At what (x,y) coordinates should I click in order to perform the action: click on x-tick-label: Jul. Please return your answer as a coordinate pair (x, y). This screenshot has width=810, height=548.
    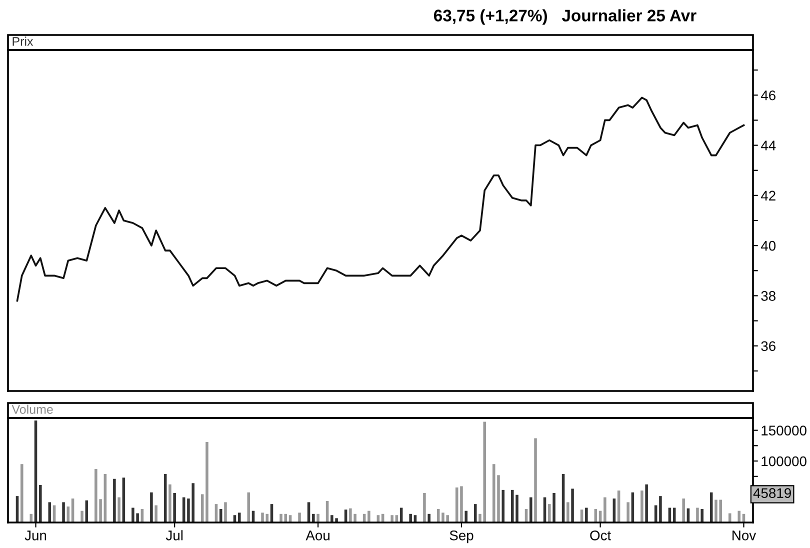
    Looking at the image, I should click on (174, 535).